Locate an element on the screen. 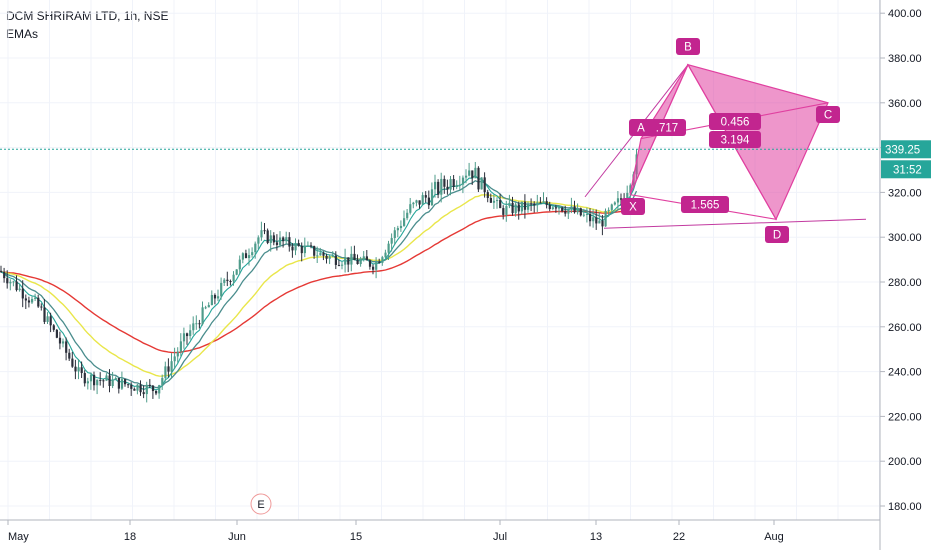  earnings-event-marker: E is located at coordinates (261, 504).